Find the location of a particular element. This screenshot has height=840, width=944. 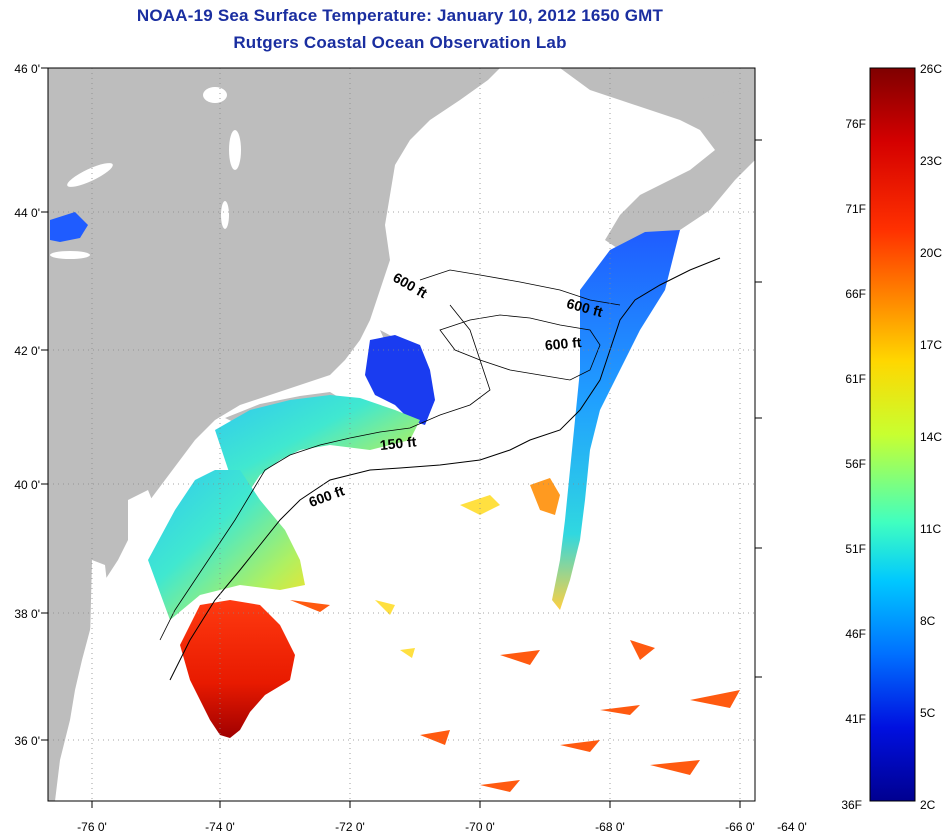

celsius-label: 8C is located at coordinates (928, 621).